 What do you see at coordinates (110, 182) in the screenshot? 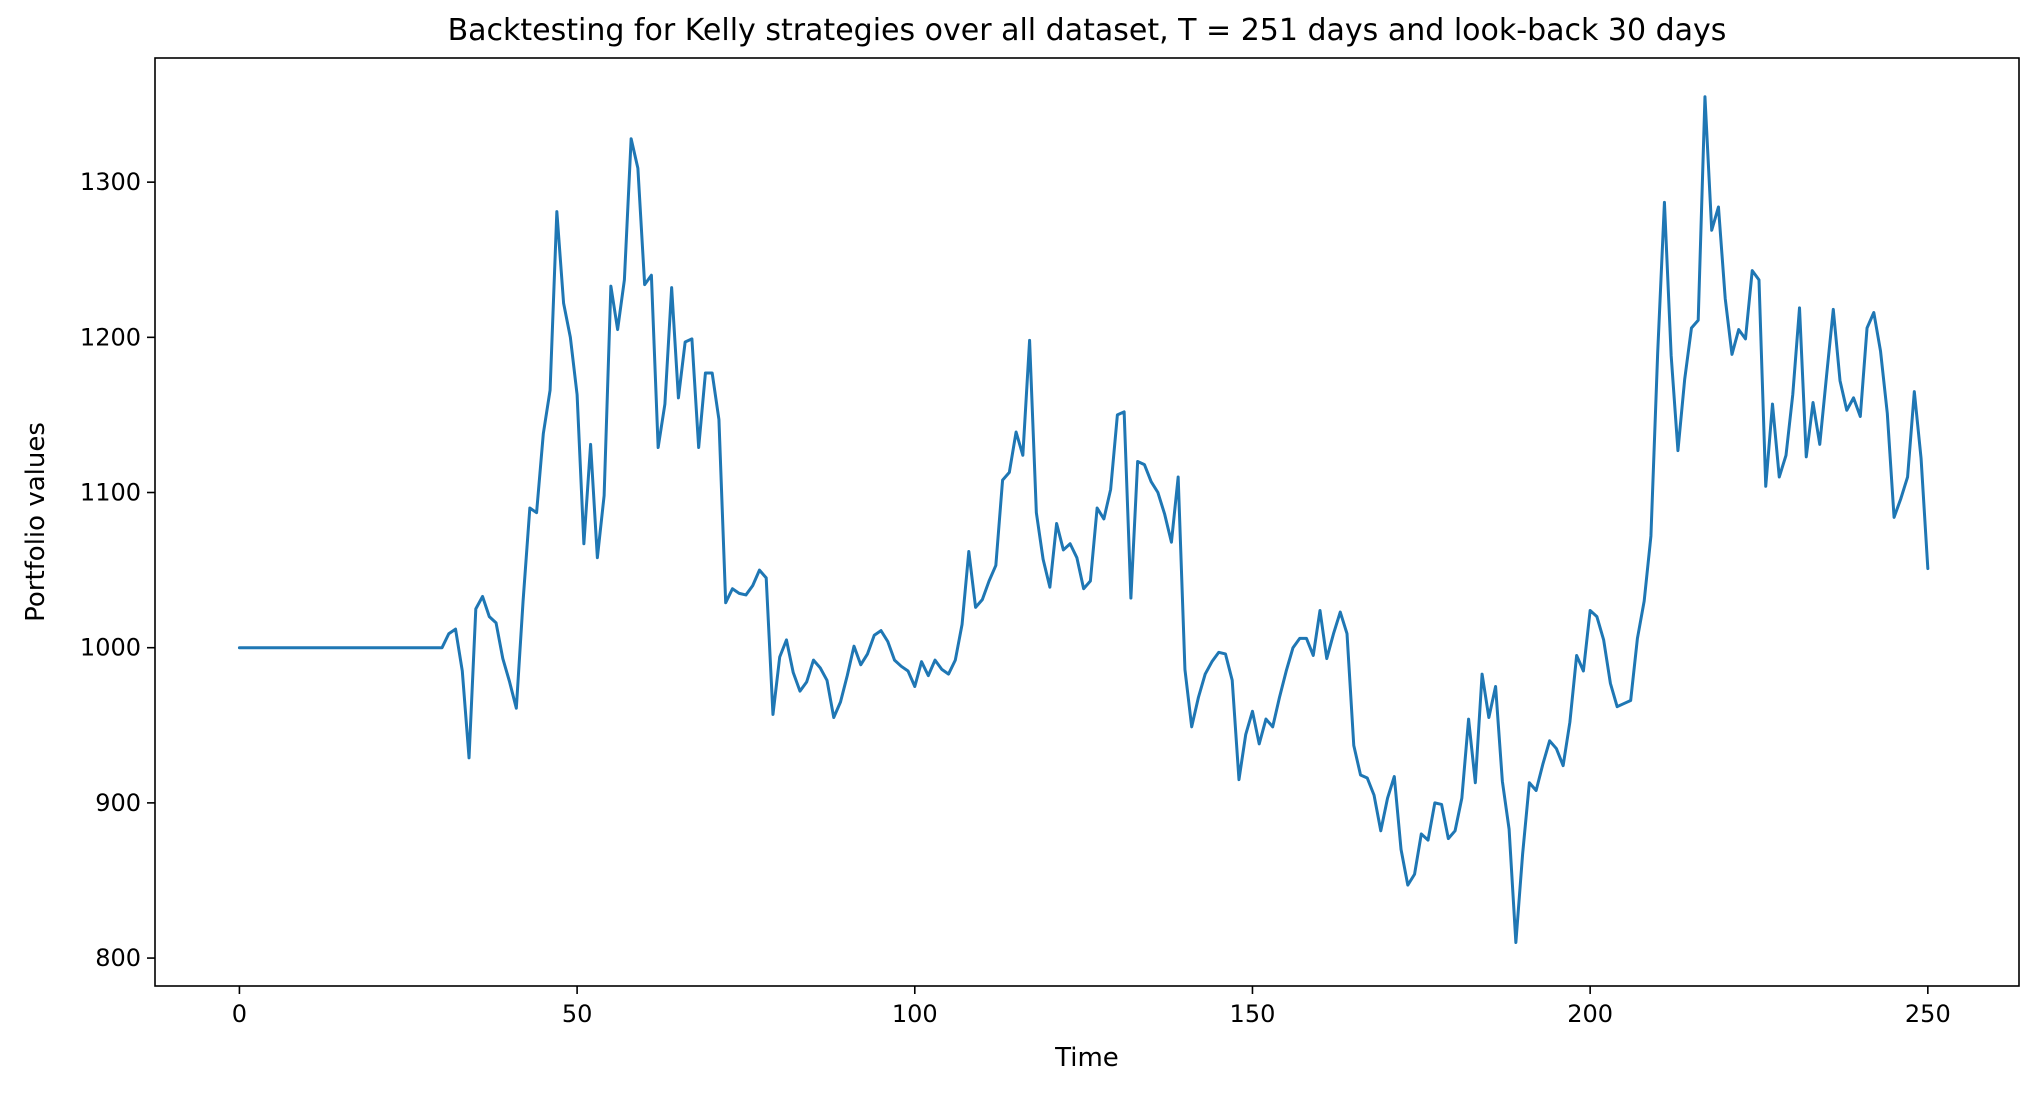
I see `y-tick-label: 1300` at bounding box center [110, 182].